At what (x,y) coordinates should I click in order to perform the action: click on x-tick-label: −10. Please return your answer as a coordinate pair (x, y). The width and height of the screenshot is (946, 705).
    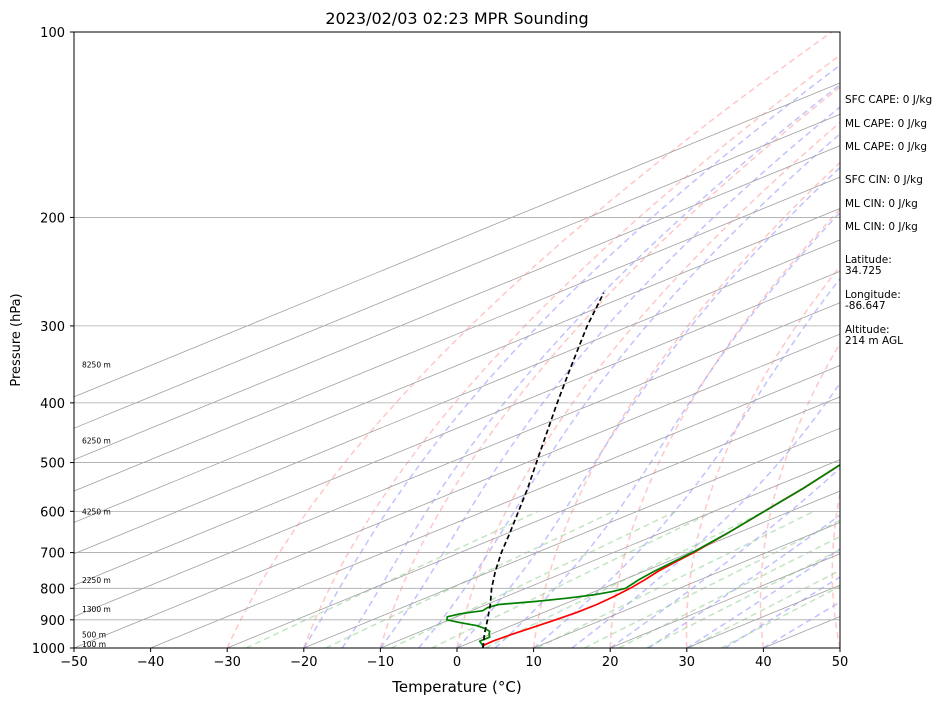
    Looking at the image, I should click on (380, 662).